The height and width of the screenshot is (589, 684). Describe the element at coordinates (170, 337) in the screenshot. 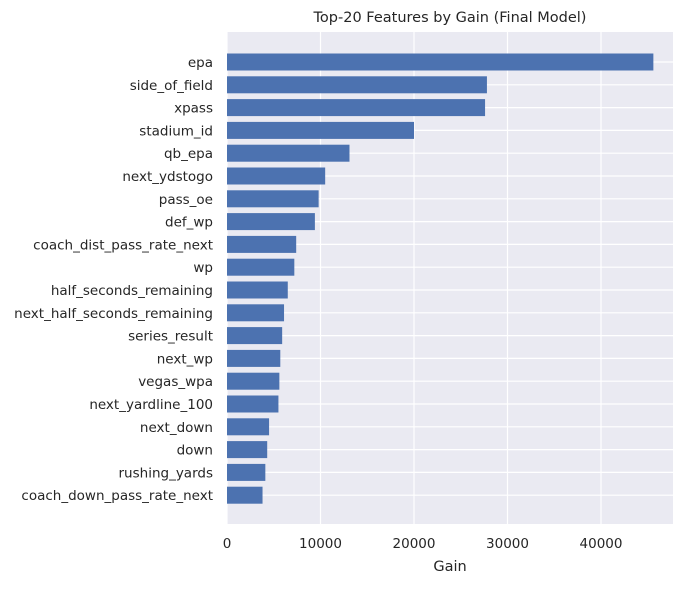

I see `y-tick-label: series_result` at that location.